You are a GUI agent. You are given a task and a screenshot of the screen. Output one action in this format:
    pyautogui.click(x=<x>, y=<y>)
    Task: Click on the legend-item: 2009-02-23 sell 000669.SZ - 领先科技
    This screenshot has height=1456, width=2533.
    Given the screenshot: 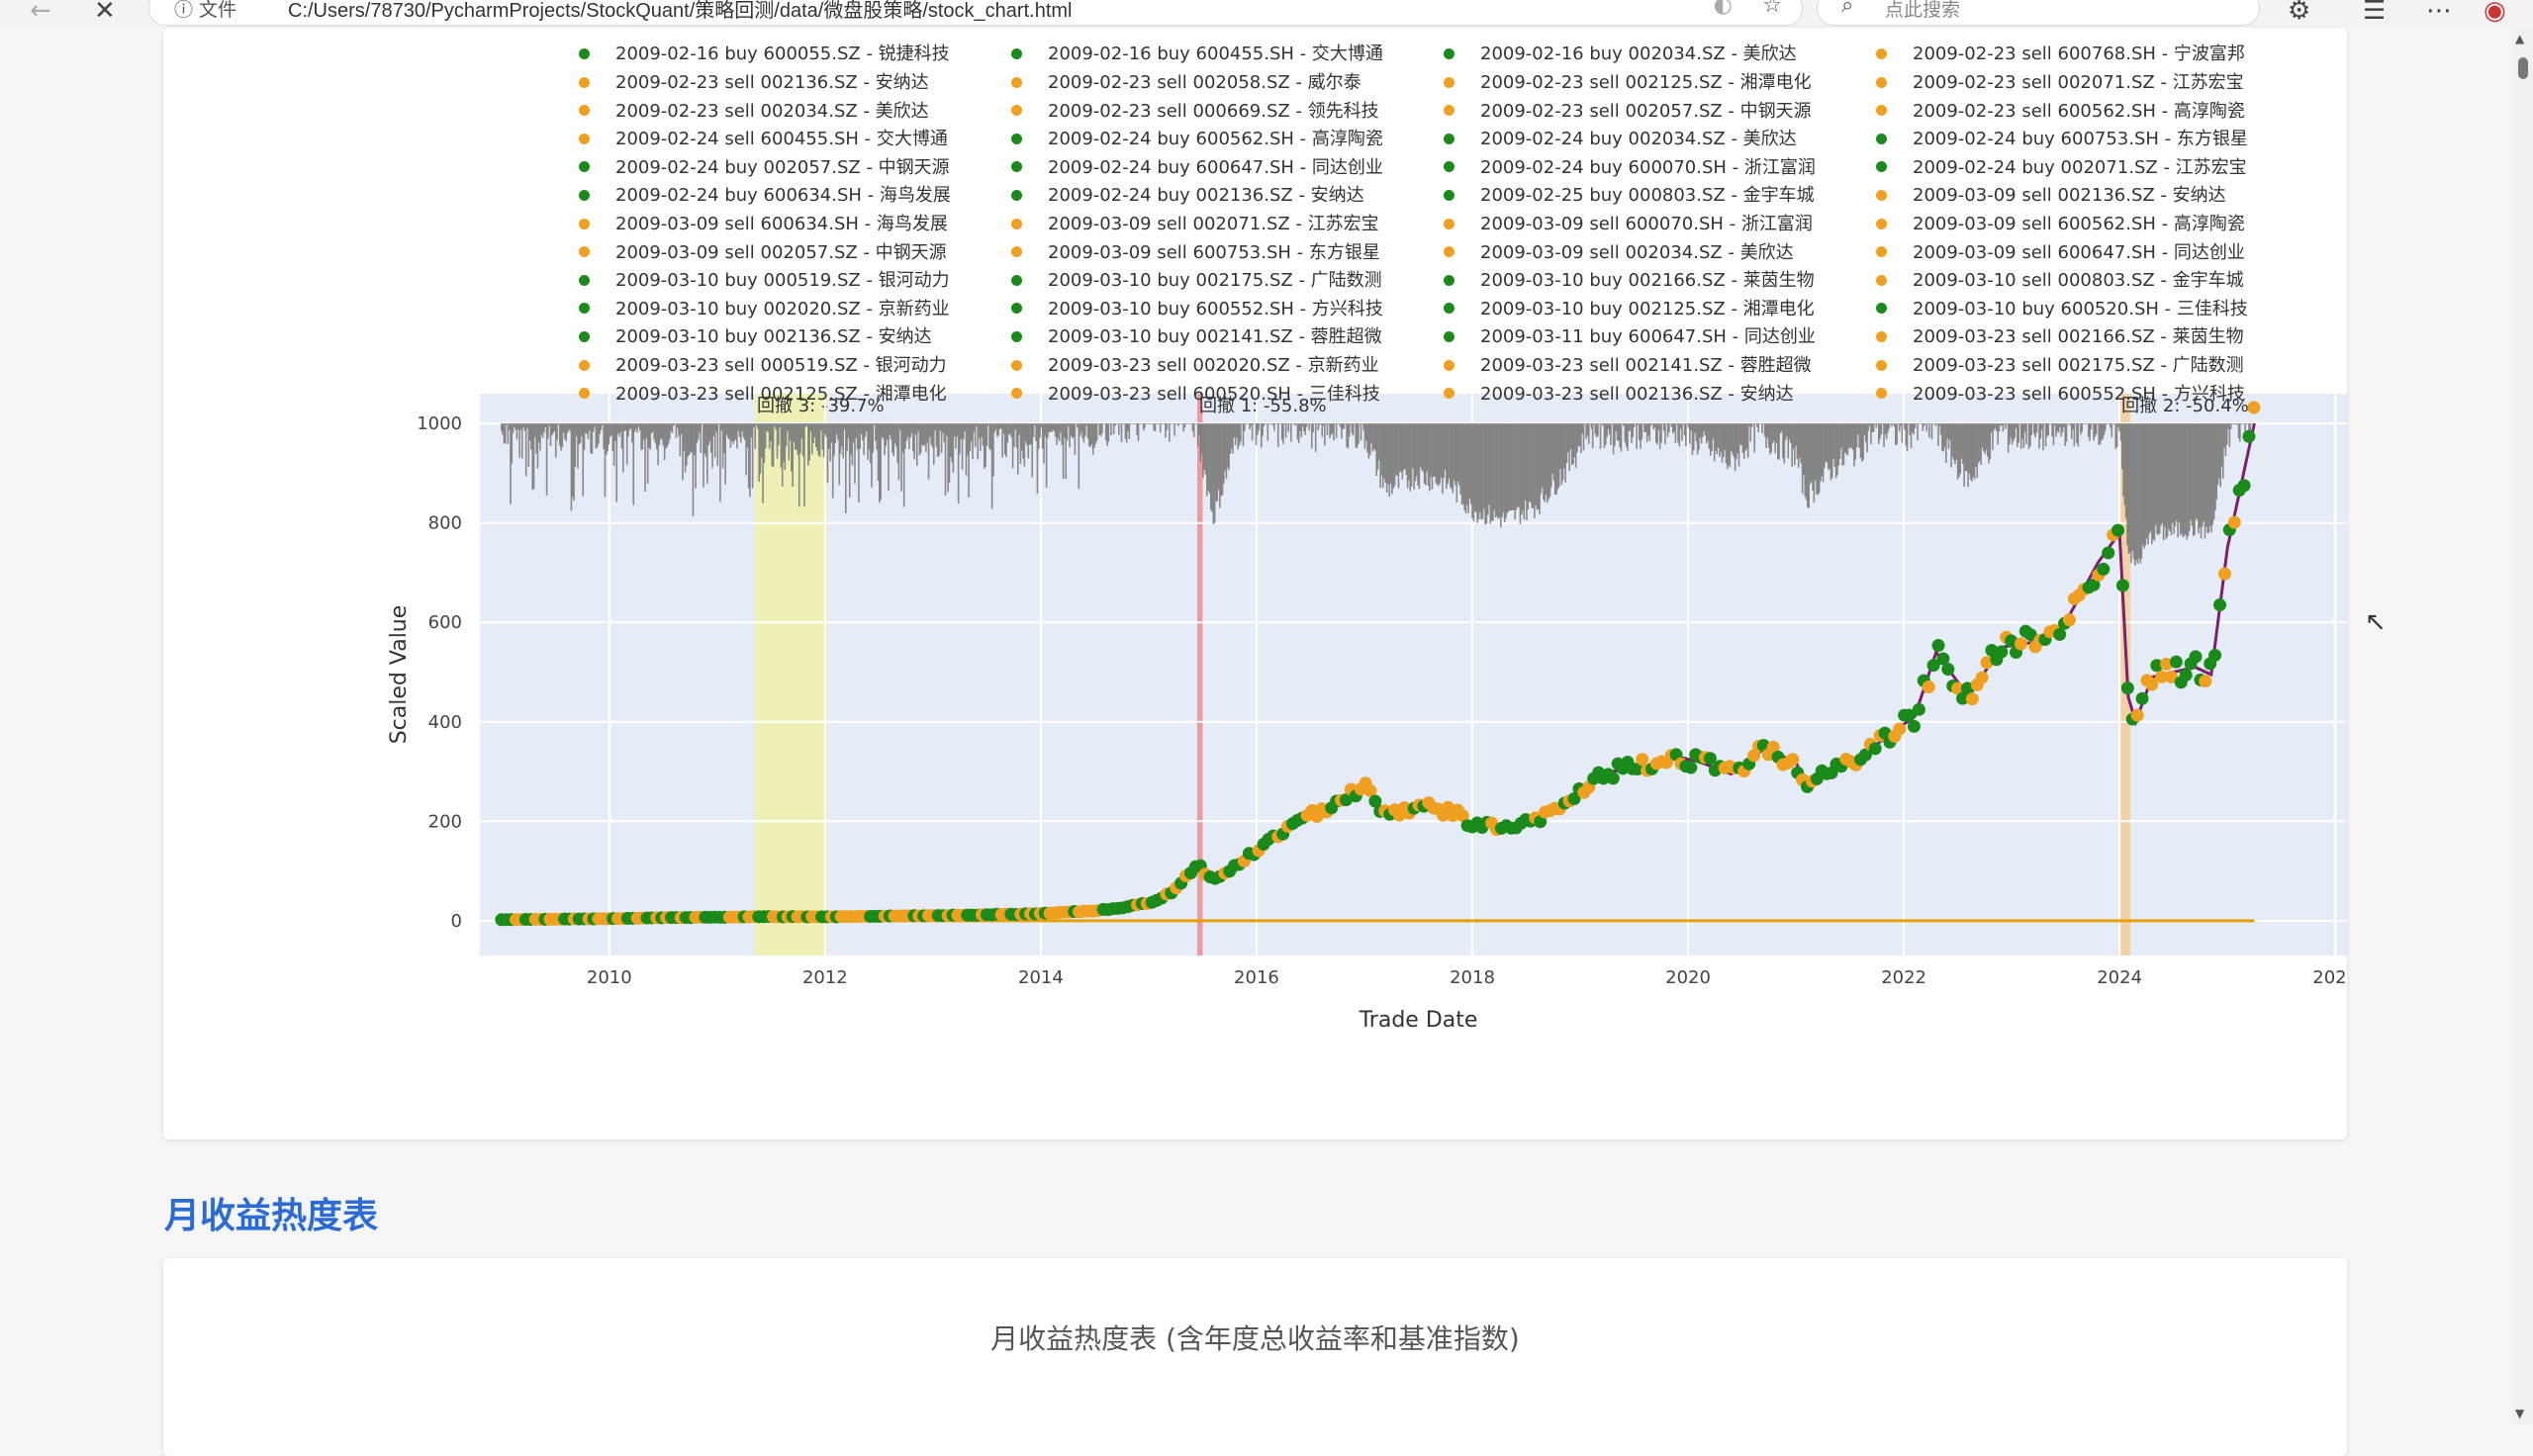 What is the action you would take?
    pyautogui.click(x=1195, y=112)
    